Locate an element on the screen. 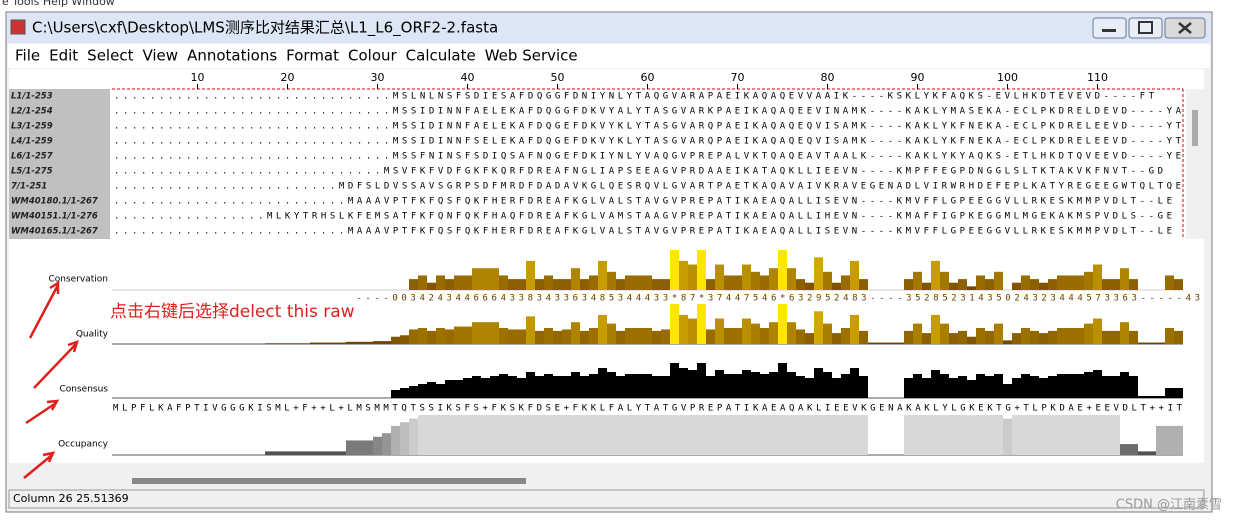  menu-item: File is located at coordinates (27, 56).